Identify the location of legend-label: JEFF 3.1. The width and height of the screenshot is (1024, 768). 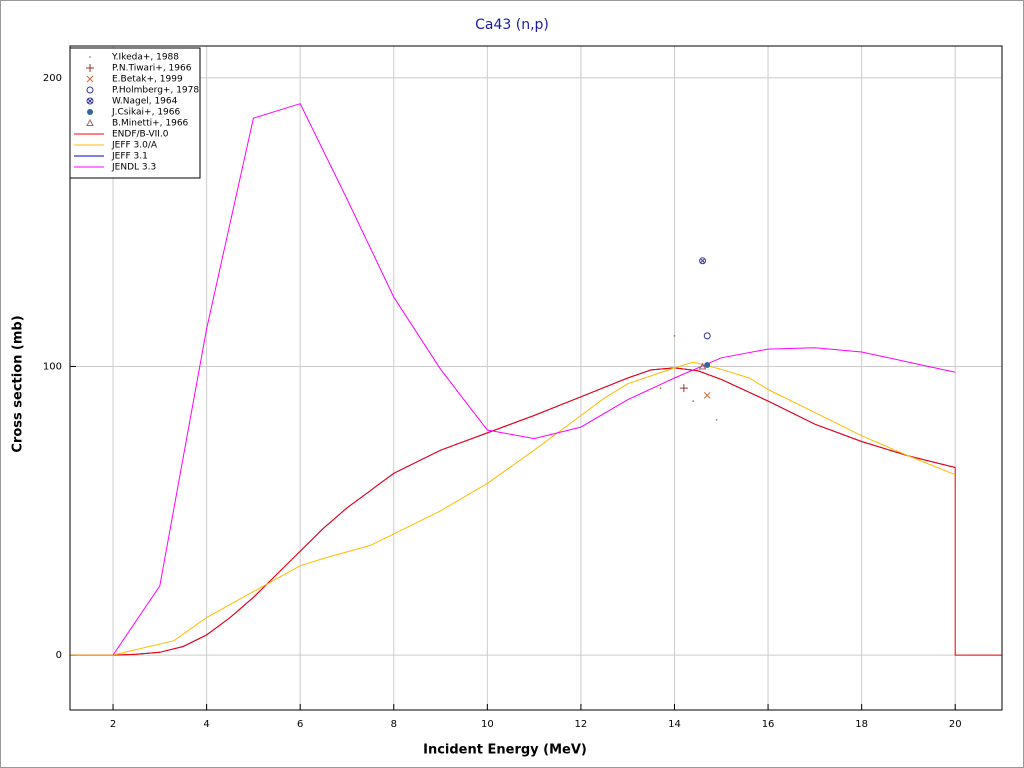
(129, 157).